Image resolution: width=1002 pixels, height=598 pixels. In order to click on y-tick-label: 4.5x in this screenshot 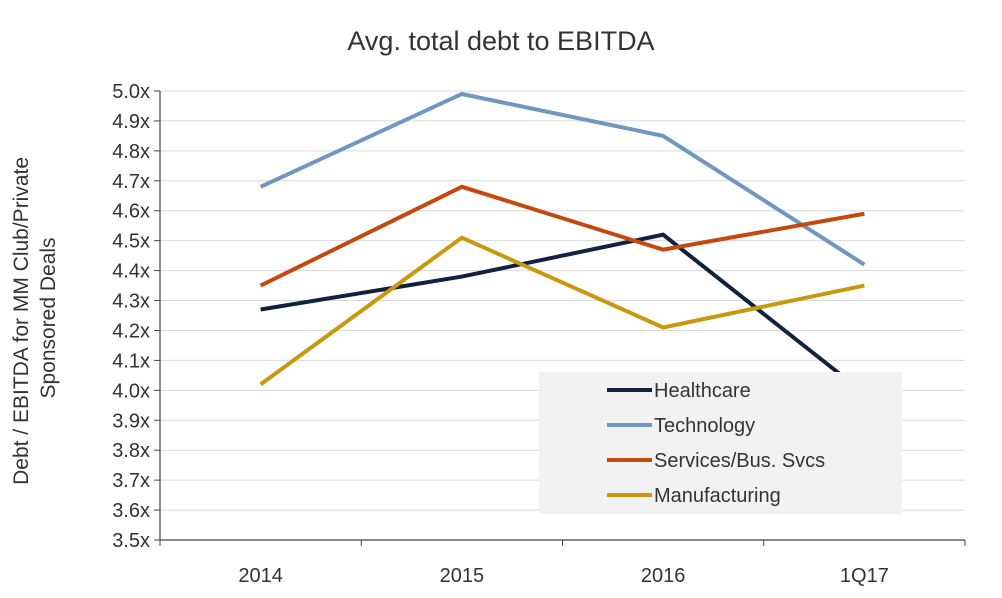, I will do `click(131, 242)`.